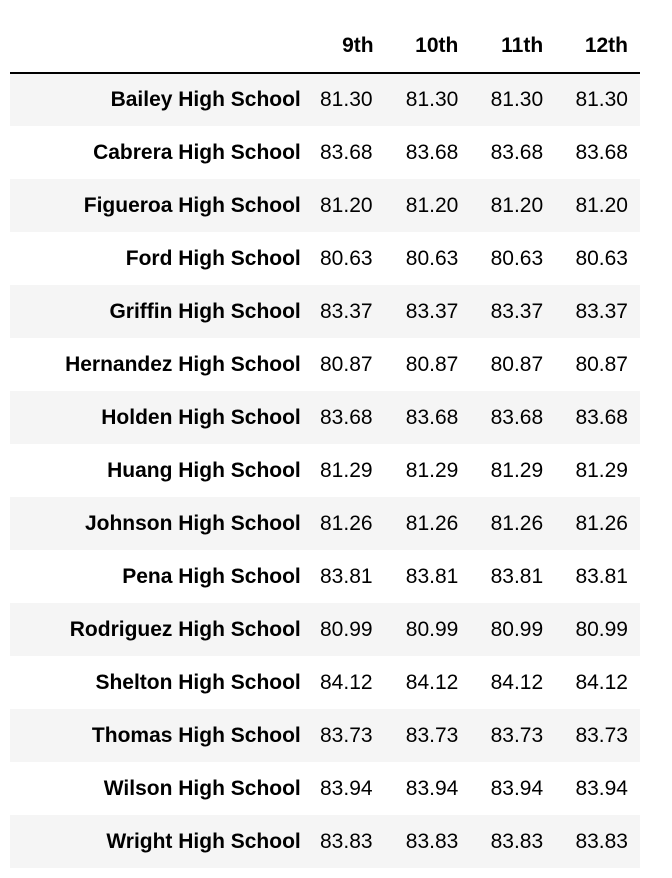 The width and height of the screenshot is (672, 878). What do you see at coordinates (346, 576) in the screenshot?
I see `score-cell-9th: 83.81` at bounding box center [346, 576].